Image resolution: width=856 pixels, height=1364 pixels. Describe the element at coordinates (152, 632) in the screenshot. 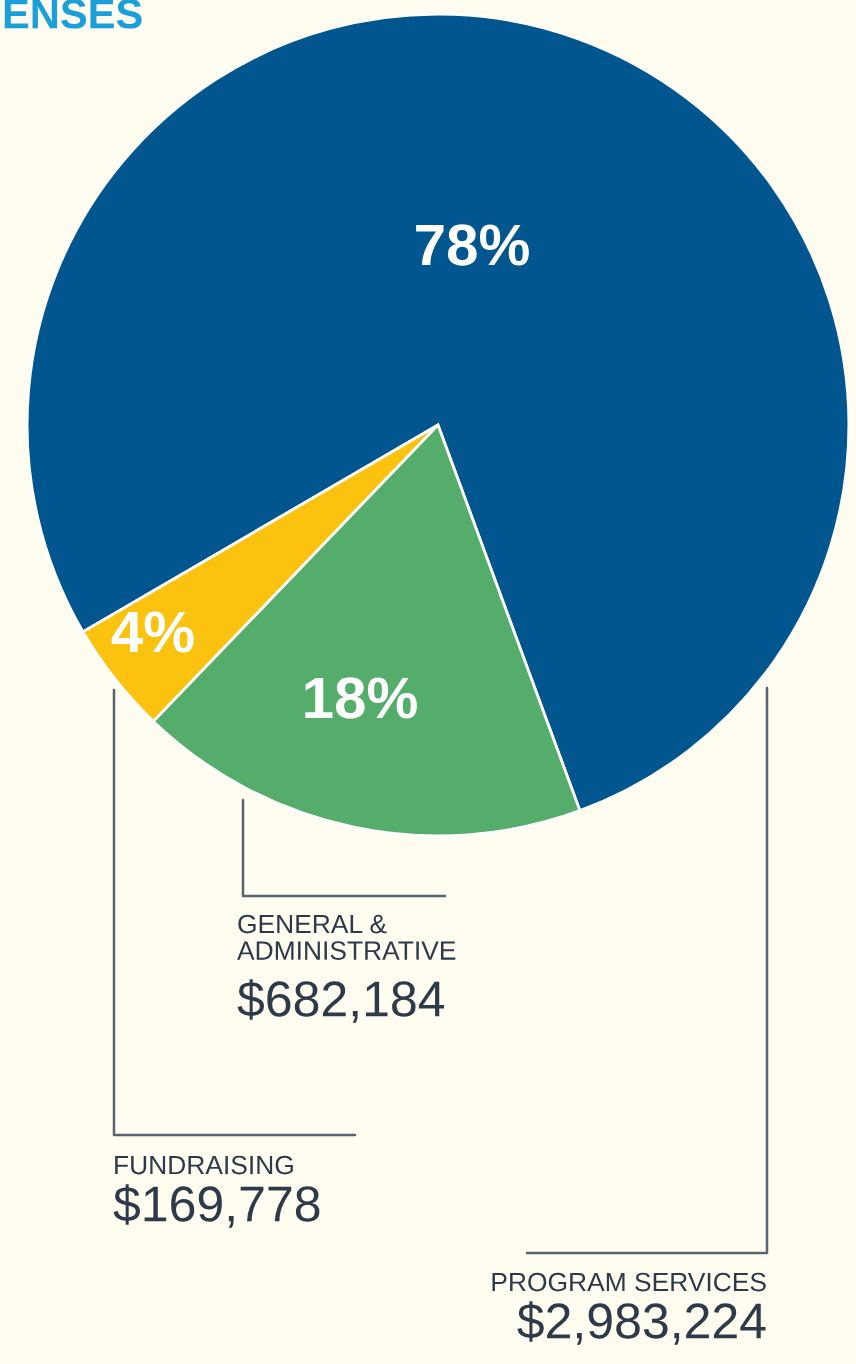

I see `text: 4%` at that location.